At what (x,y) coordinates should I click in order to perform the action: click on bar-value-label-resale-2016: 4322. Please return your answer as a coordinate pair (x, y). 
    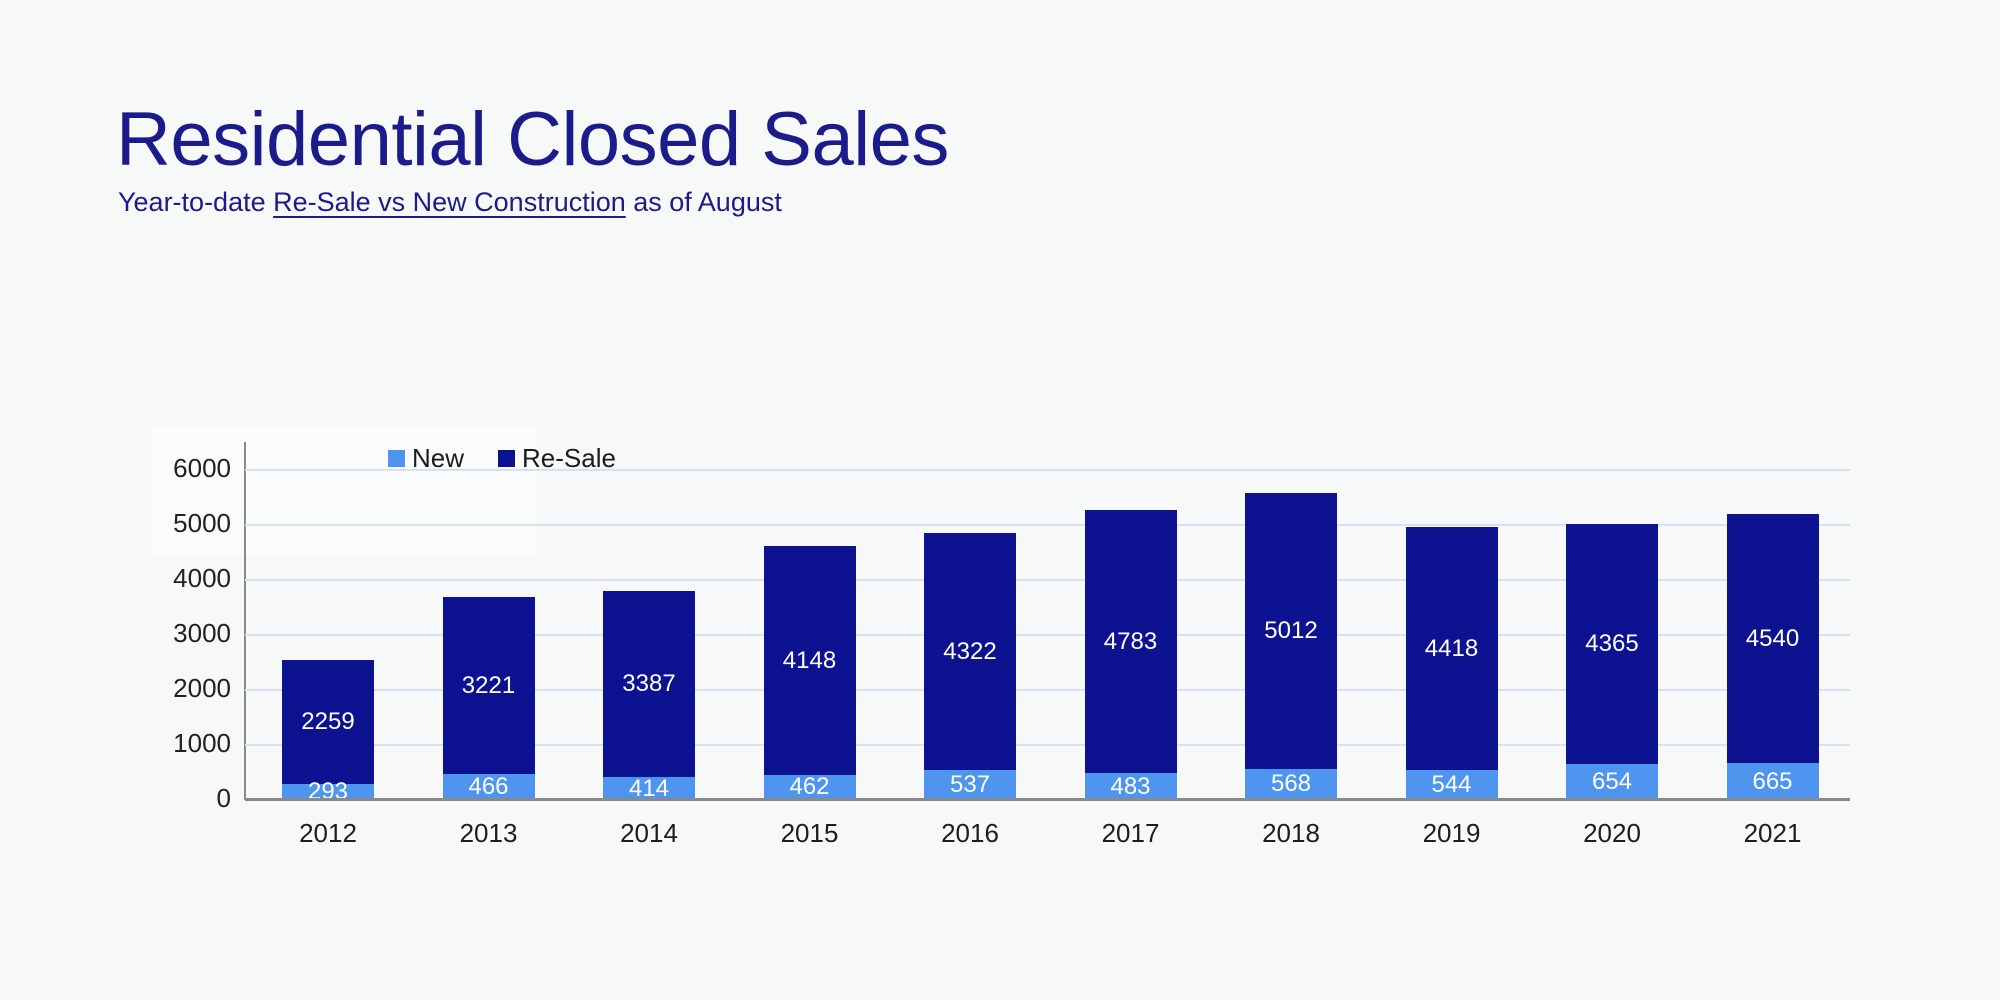
    Looking at the image, I should click on (970, 651).